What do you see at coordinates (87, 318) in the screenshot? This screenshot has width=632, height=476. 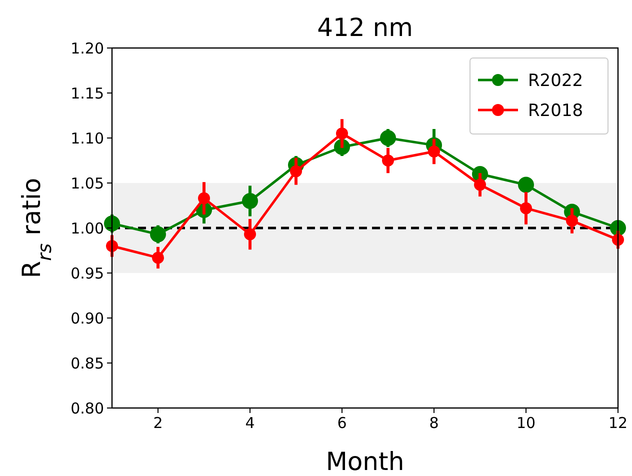 I see `y-tick-label: 0.90` at bounding box center [87, 318].